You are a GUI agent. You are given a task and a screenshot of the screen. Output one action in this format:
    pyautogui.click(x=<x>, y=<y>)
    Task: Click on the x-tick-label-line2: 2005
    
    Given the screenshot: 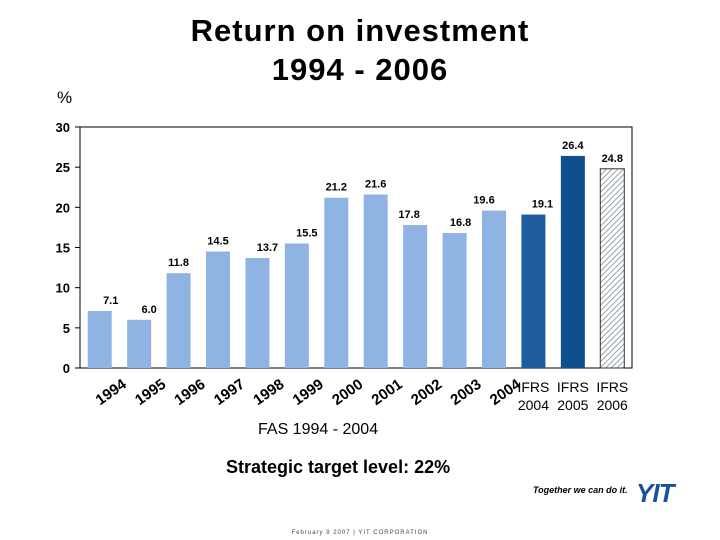 What is the action you would take?
    pyautogui.click(x=572, y=405)
    